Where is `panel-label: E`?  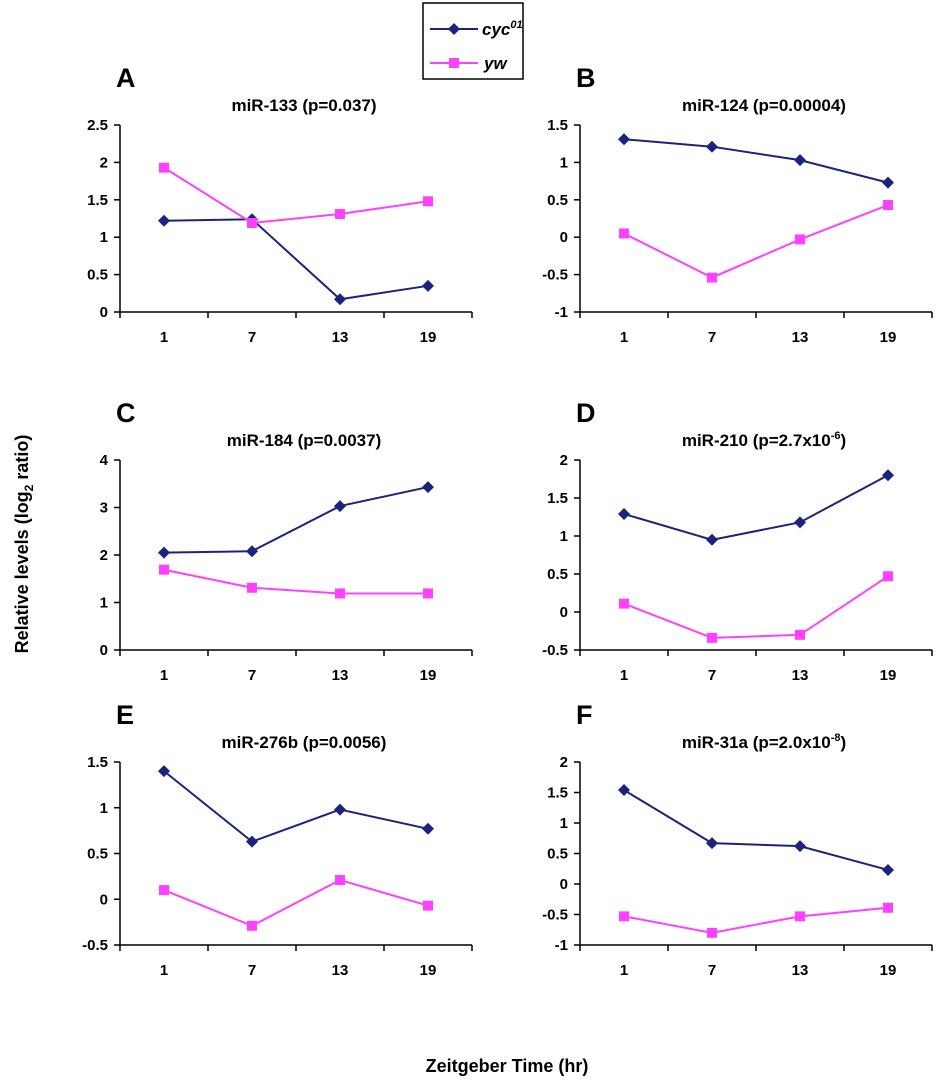
panel-label: E is located at coordinates (125, 715).